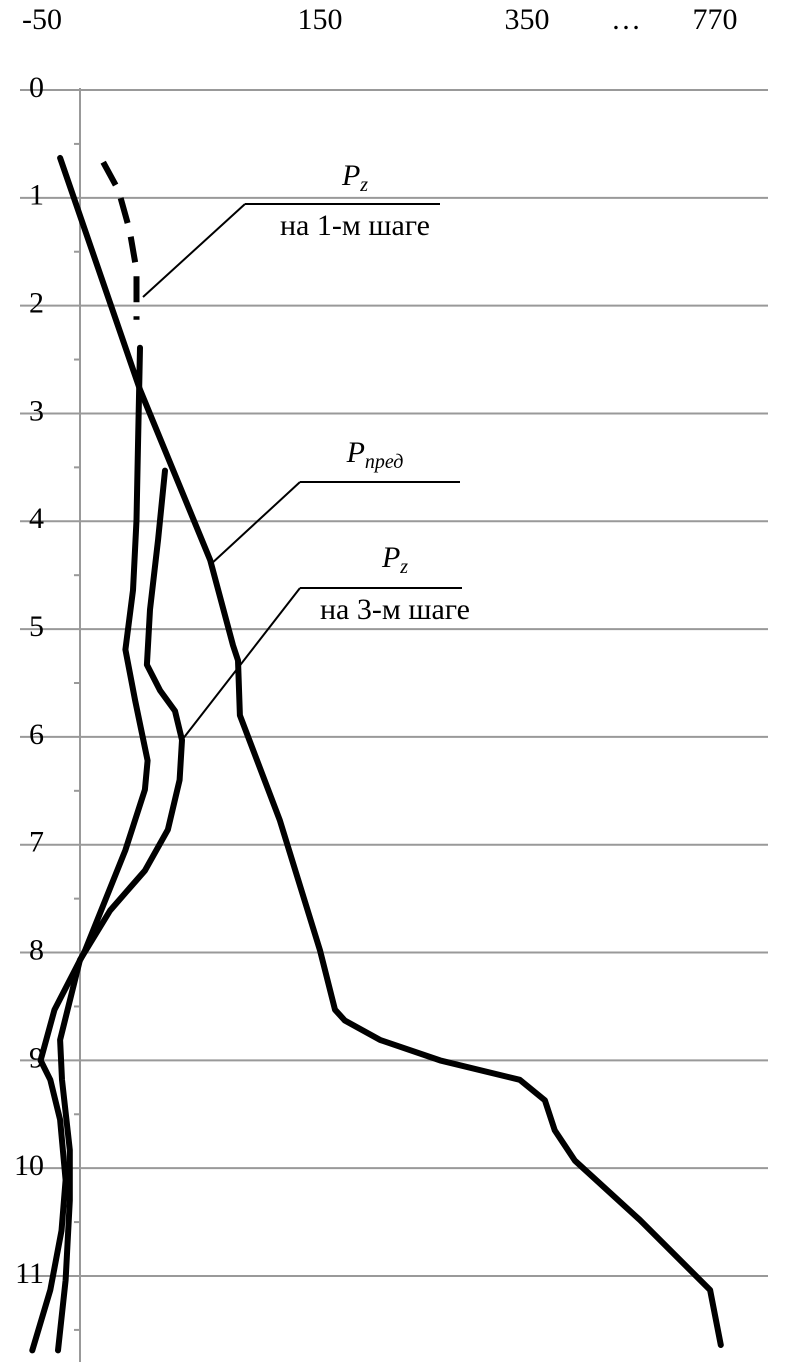 Image resolution: width=789 pixels, height=1365 pixels. What do you see at coordinates (715, 19) in the screenshot?
I see `x-tick-label: 770` at bounding box center [715, 19].